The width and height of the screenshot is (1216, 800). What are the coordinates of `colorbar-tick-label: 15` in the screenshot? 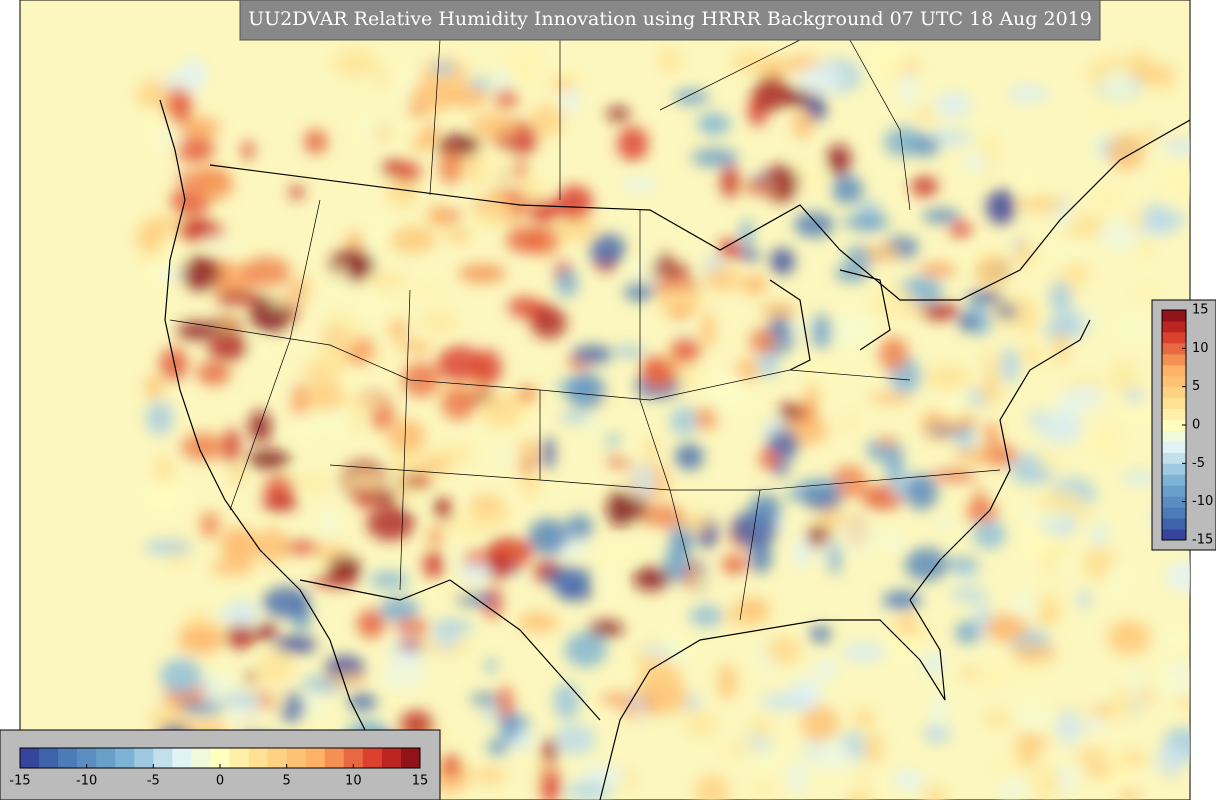 It's located at (420, 781).